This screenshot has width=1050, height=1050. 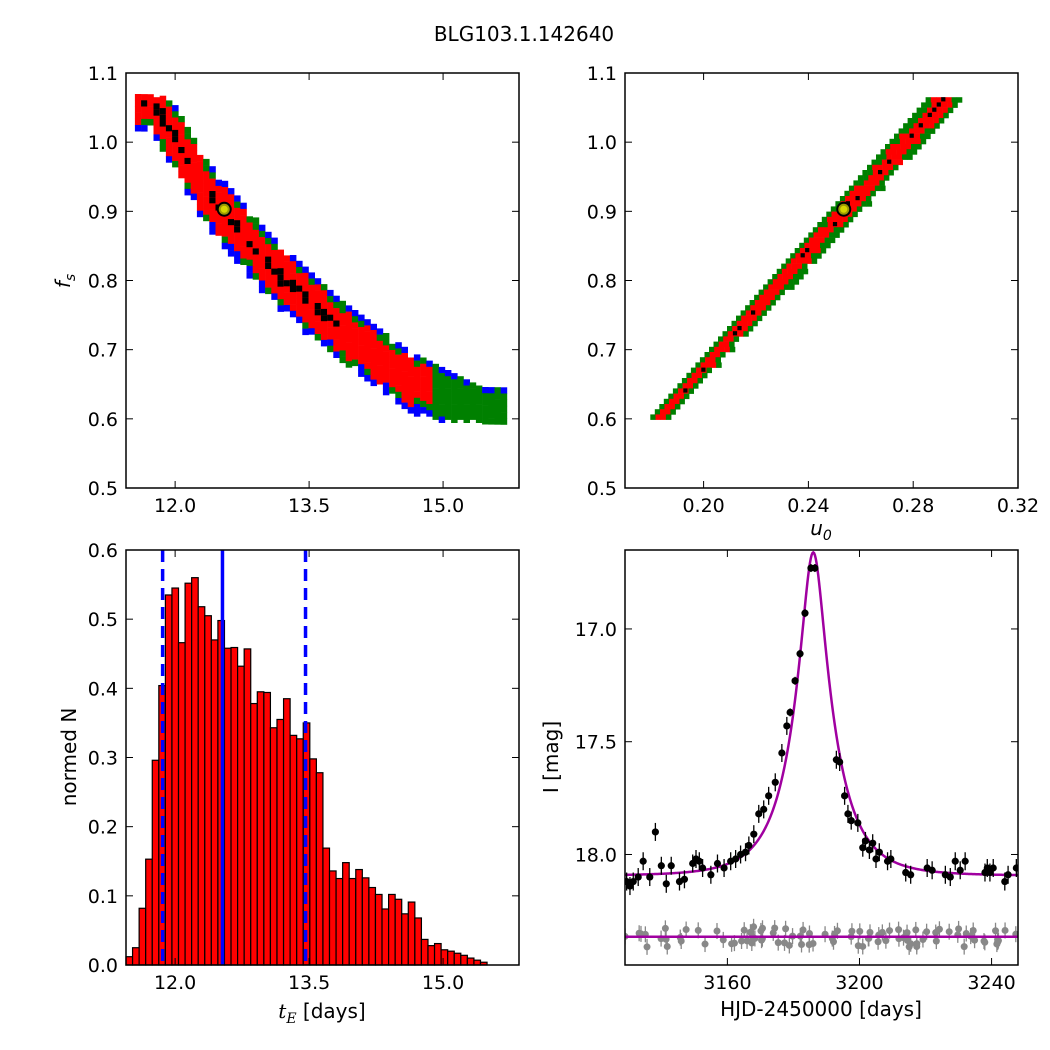 What do you see at coordinates (602, 212) in the screenshot?
I see `y-tick-label: 0.9` at bounding box center [602, 212].